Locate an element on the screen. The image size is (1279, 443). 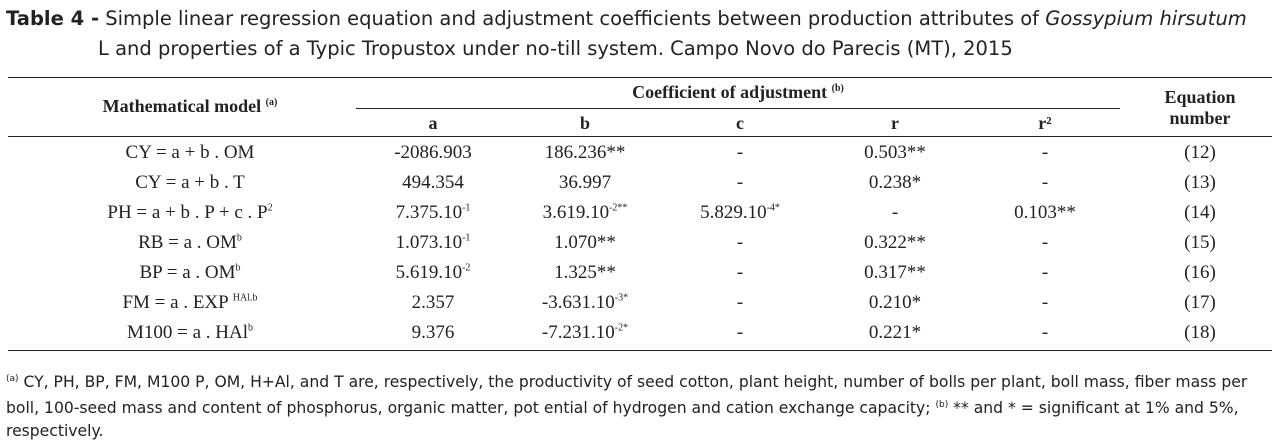
cell-equation-number: (18) is located at coordinates (1200, 332).